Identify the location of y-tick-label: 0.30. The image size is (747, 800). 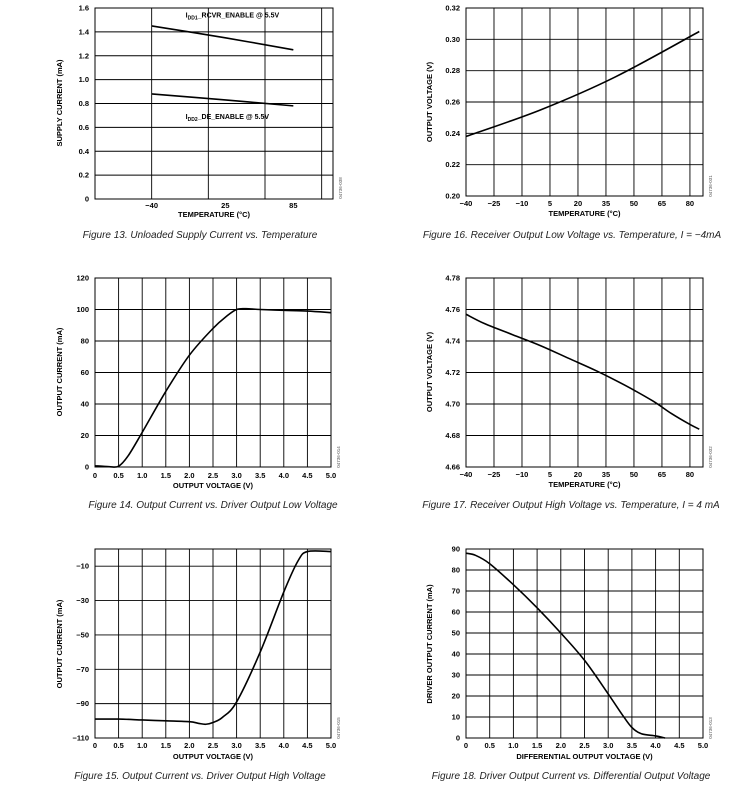
(452, 39).